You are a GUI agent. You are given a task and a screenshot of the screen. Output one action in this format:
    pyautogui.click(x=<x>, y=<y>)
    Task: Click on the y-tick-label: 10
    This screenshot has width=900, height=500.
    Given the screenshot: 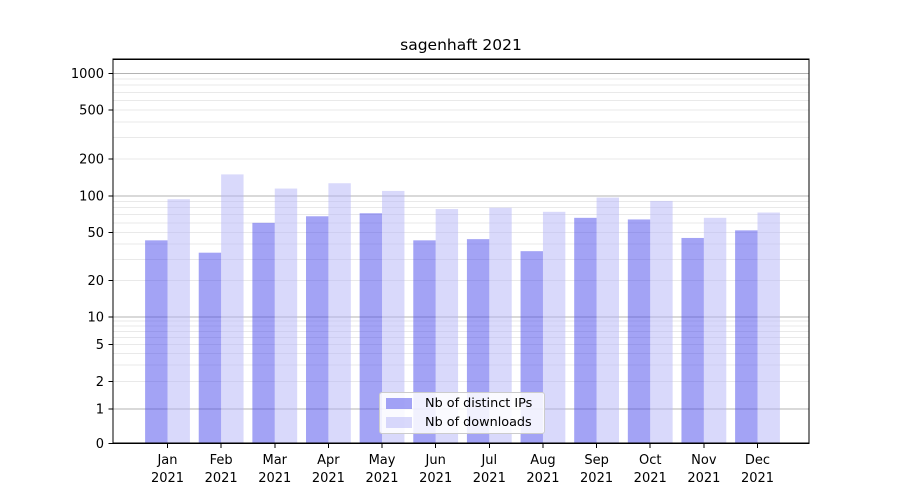 What is the action you would take?
    pyautogui.click(x=95, y=318)
    